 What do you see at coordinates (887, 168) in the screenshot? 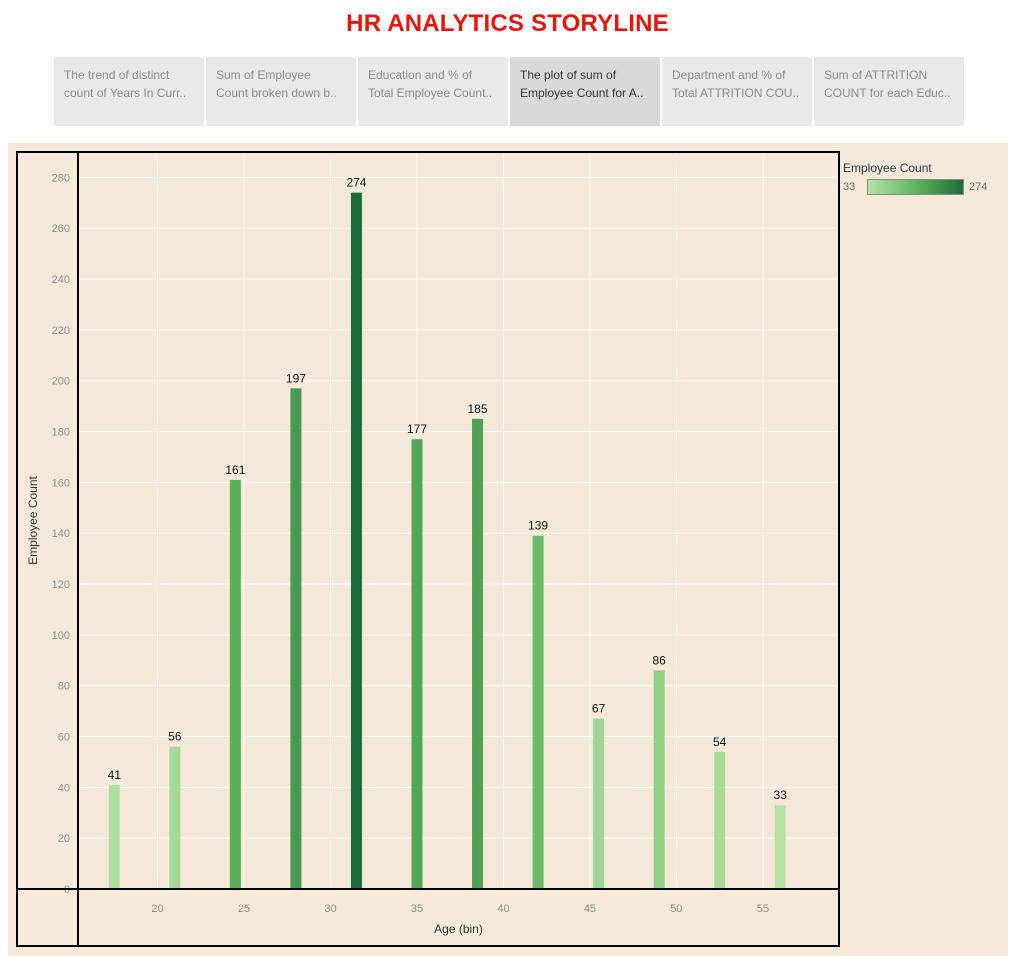
I see `legend-title: Employee Count` at bounding box center [887, 168].